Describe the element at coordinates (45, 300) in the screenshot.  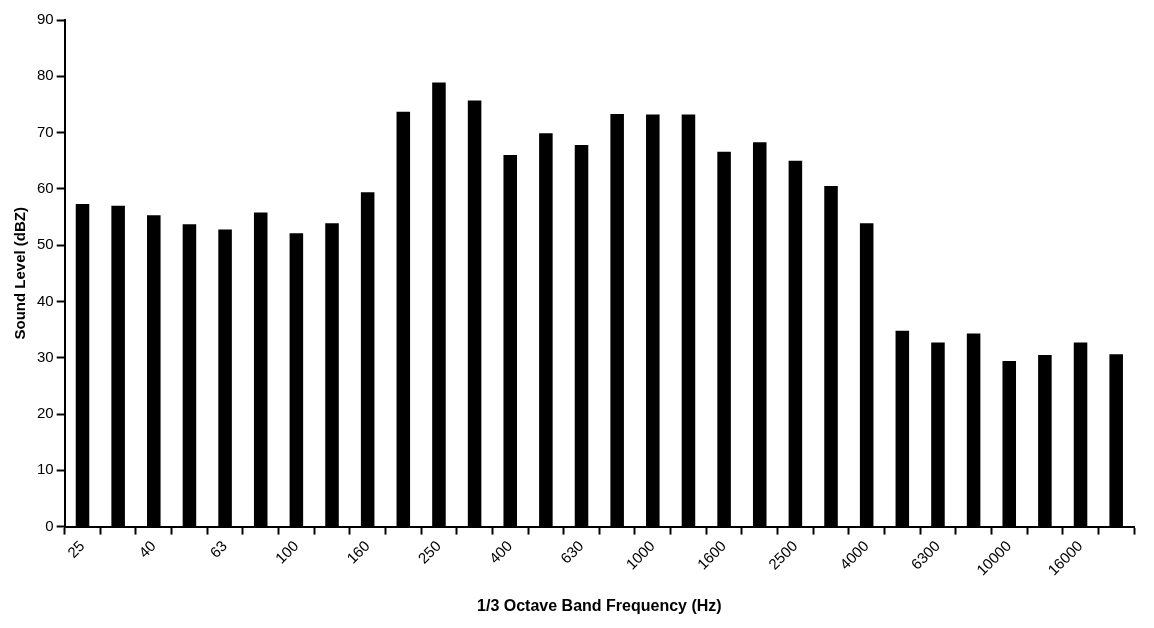
I see `y-tick-label: 40` at that location.